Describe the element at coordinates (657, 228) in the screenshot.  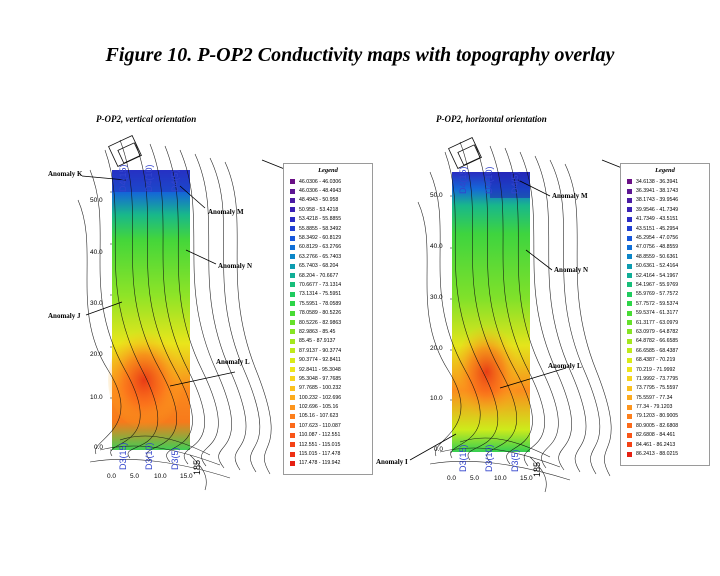
I see `legend-range-label: 43.5151 - 45.2954` at that location.